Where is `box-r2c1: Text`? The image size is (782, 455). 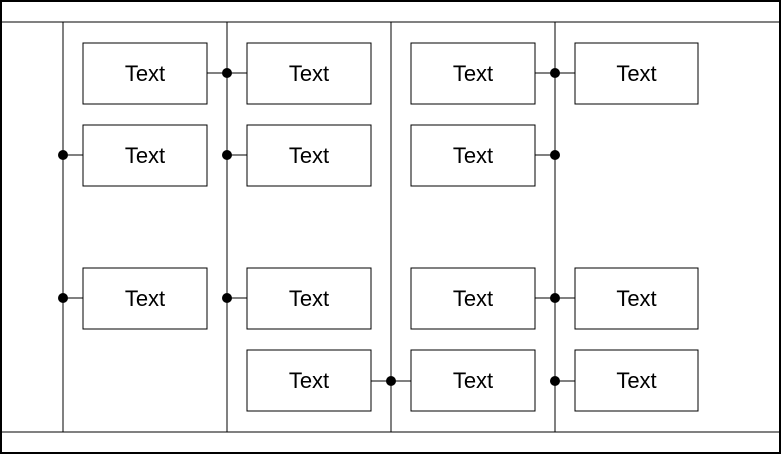
box-r2c1: Text is located at coordinates (145, 155).